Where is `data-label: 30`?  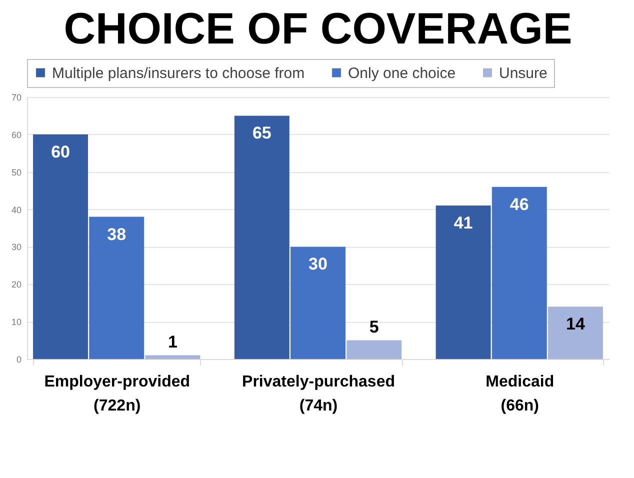 data-label: 30 is located at coordinates (318, 264).